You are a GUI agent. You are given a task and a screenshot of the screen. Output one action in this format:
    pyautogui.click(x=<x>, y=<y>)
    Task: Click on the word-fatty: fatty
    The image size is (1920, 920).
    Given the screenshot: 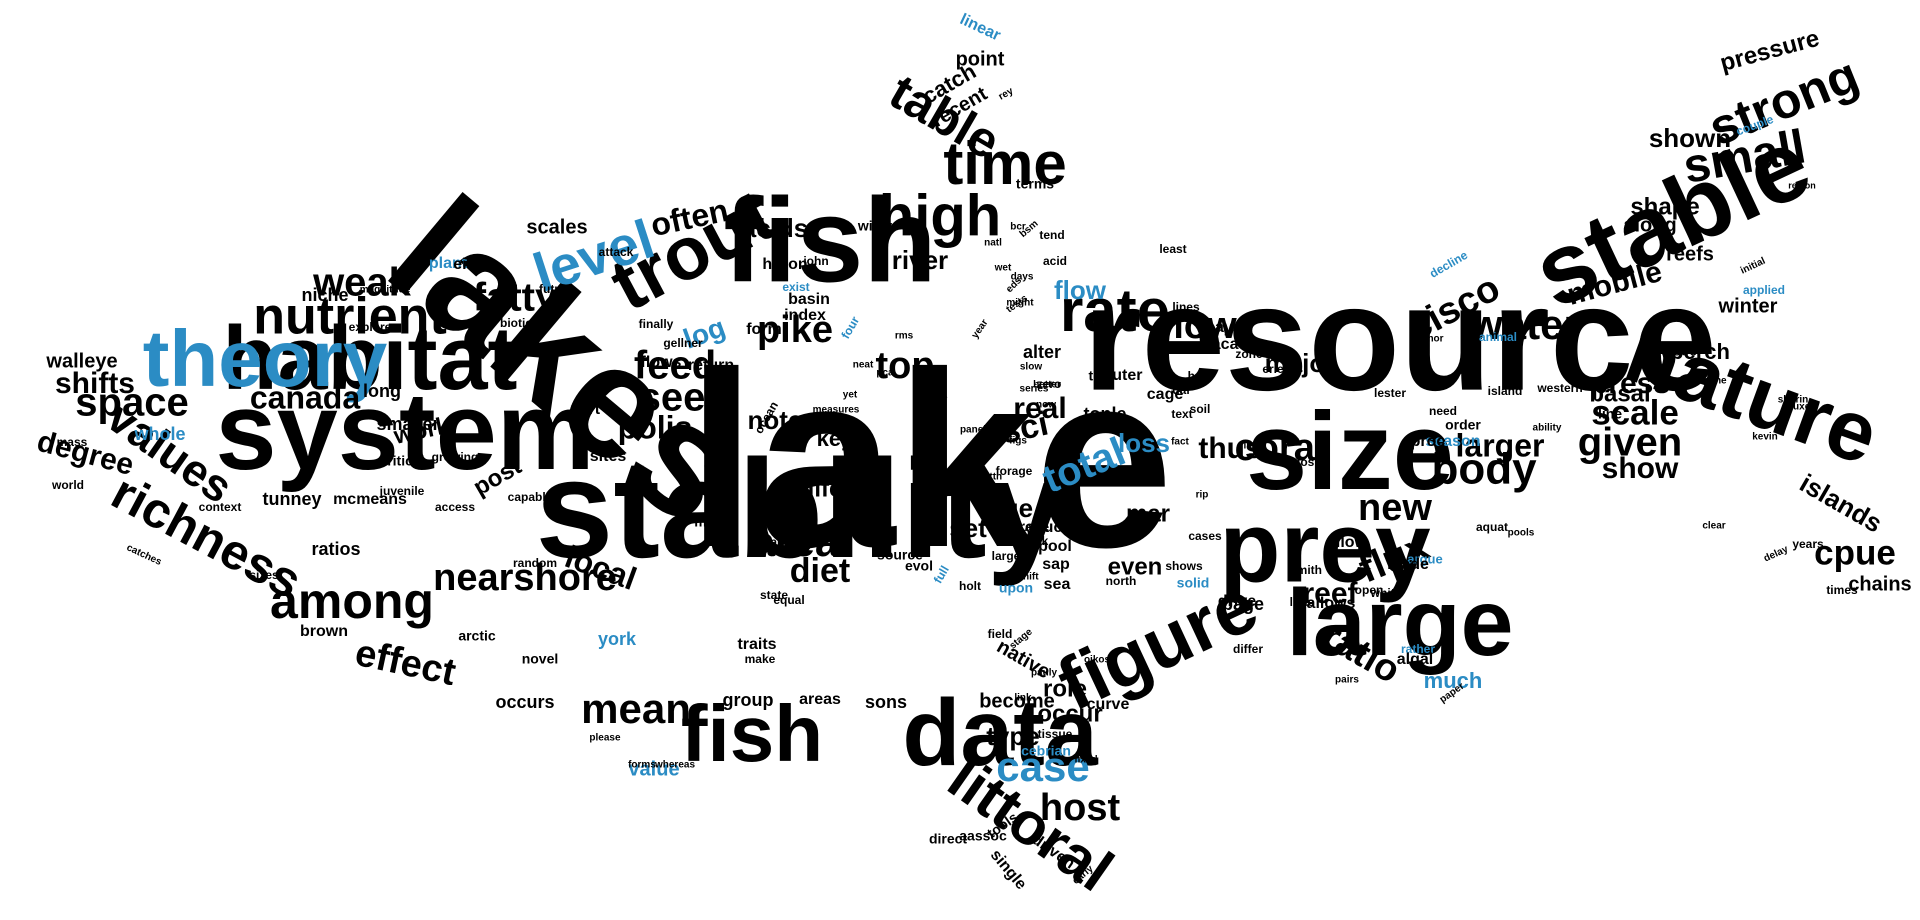 What is the action you would take?
    pyautogui.click(x=515, y=298)
    